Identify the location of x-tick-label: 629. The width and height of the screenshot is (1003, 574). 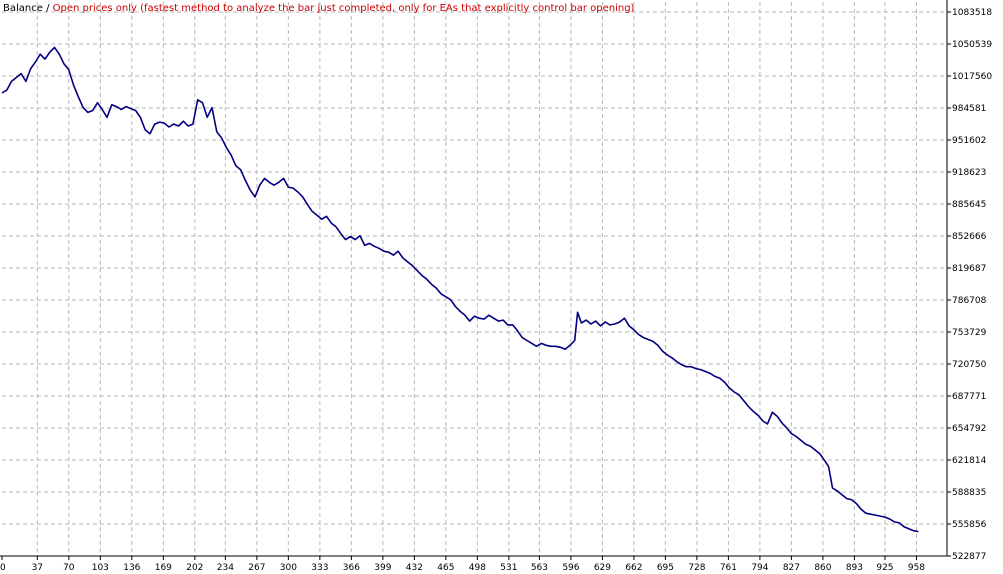
(602, 568).